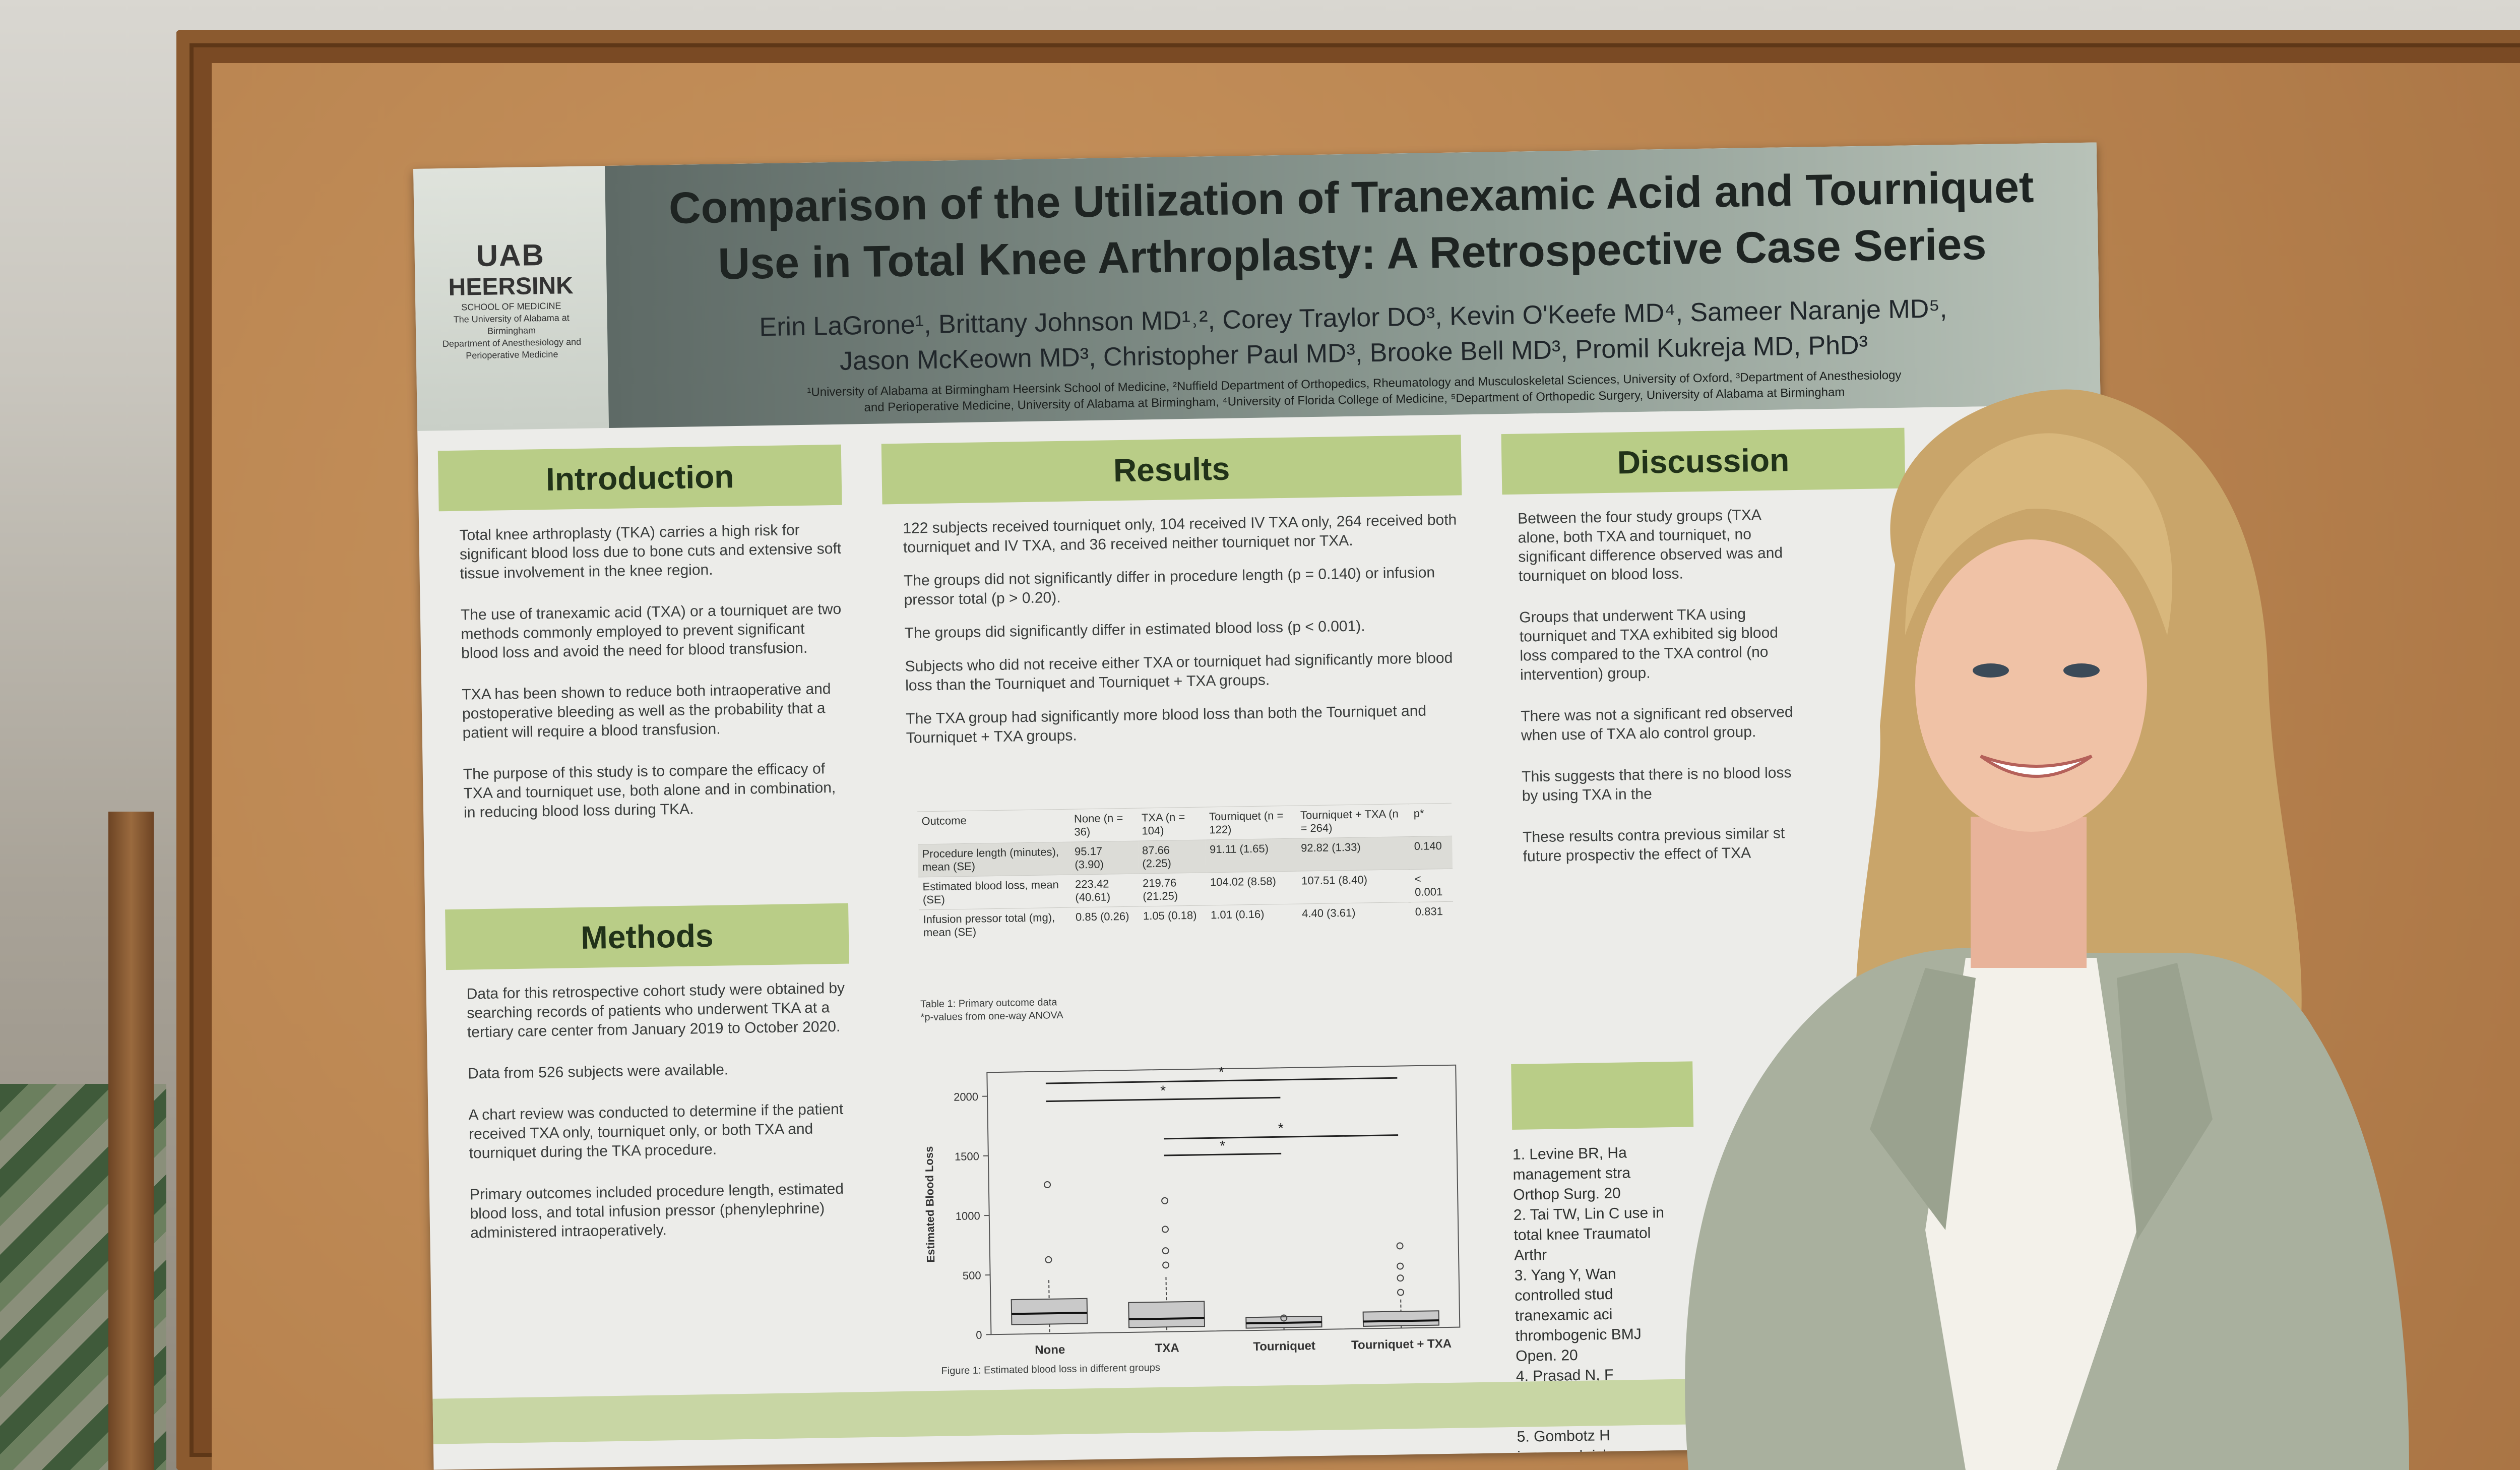 This screenshot has width=2520, height=1470. Describe the element at coordinates (1104, 858) in the screenshot. I see `table-cell: 95.17 (3.90)` at that location.